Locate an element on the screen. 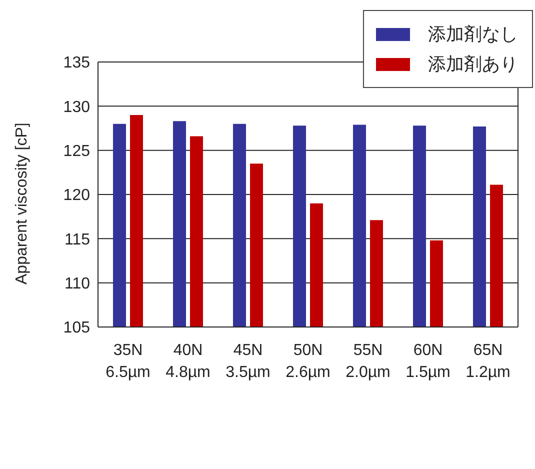 This screenshot has height=469, width=535. y-tick-label: 115 is located at coordinates (77, 239).